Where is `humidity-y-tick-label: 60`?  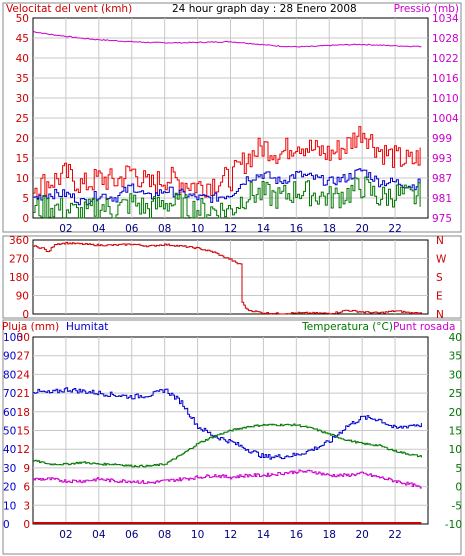
humidity-y-tick-label: 60 is located at coordinates (9, 413).